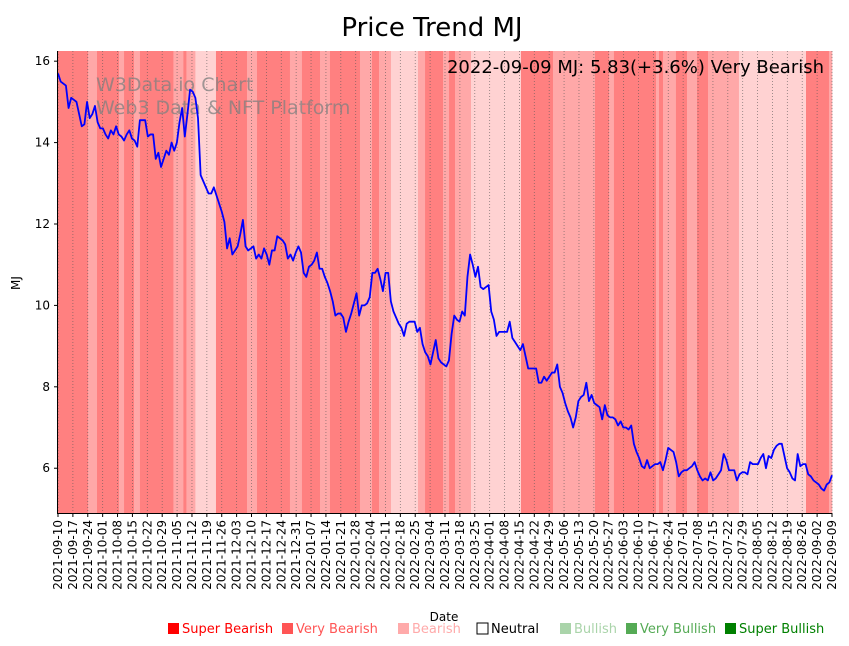 The image size is (849, 646). Describe the element at coordinates (713, 555) in the screenshot. I see `x-tick-label: 2022-07-15` at that location.